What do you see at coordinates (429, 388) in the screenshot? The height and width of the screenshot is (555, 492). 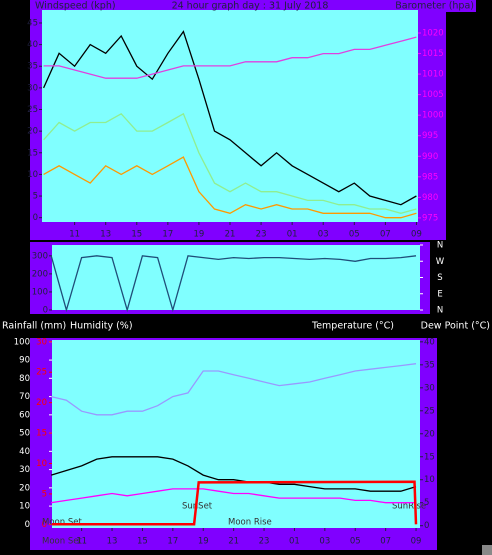 I see `y2-tick-label: 30` at bounding box center [429, 388].